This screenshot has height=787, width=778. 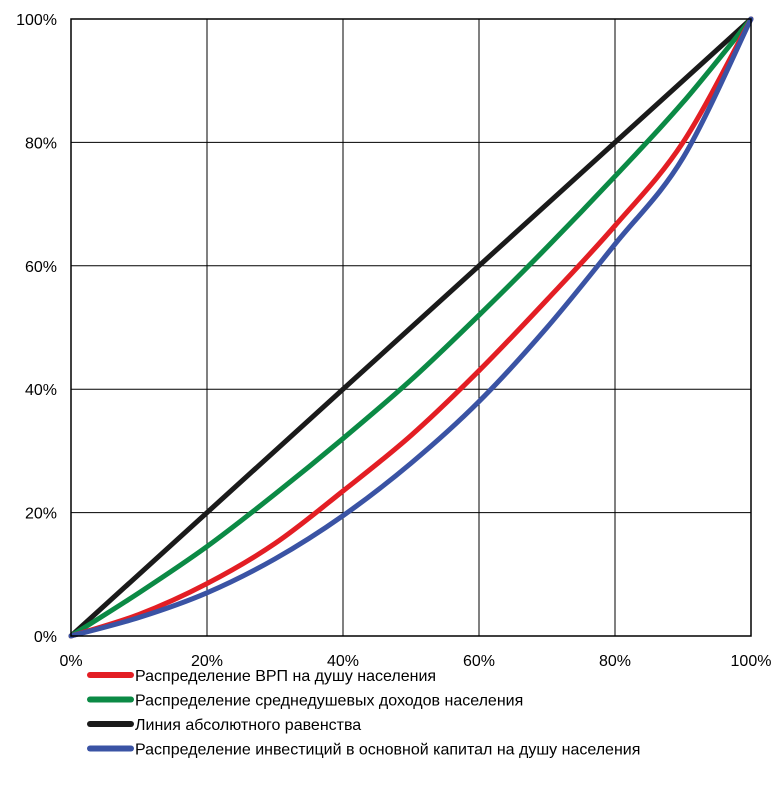 What do you see at coordinates (343, 661) in the screenshot?
I see `x-tick-label: 40%` at bounding box center [343, 661].